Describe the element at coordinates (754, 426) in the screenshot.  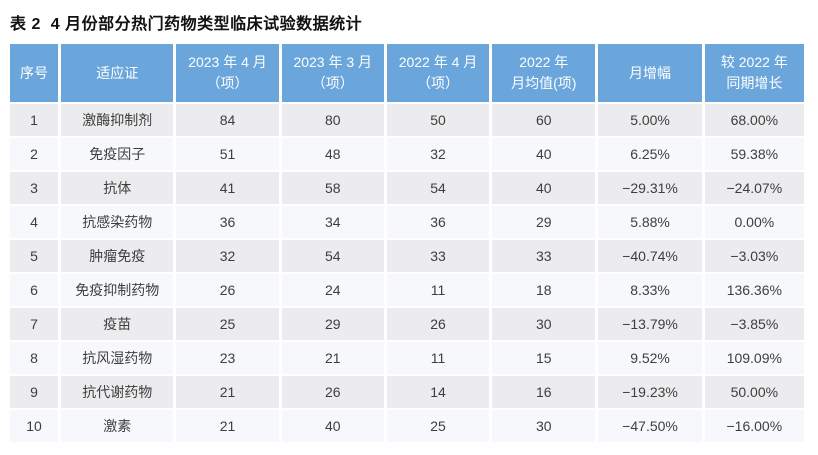
I see `yoy-growth-cell: −16.00%` at that location.